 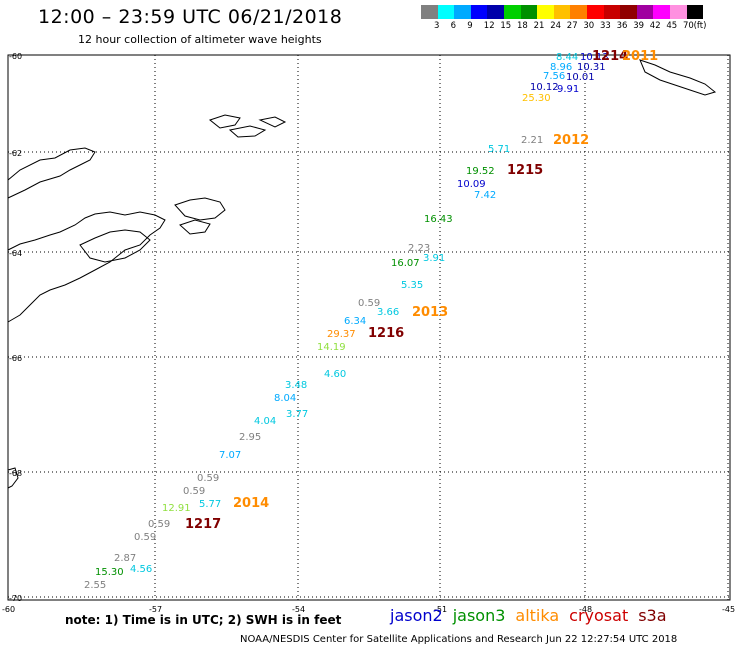 I want to click on satellite-legend: jason2 jason3 altika cryosat s3a, so click(x=533, y=615).